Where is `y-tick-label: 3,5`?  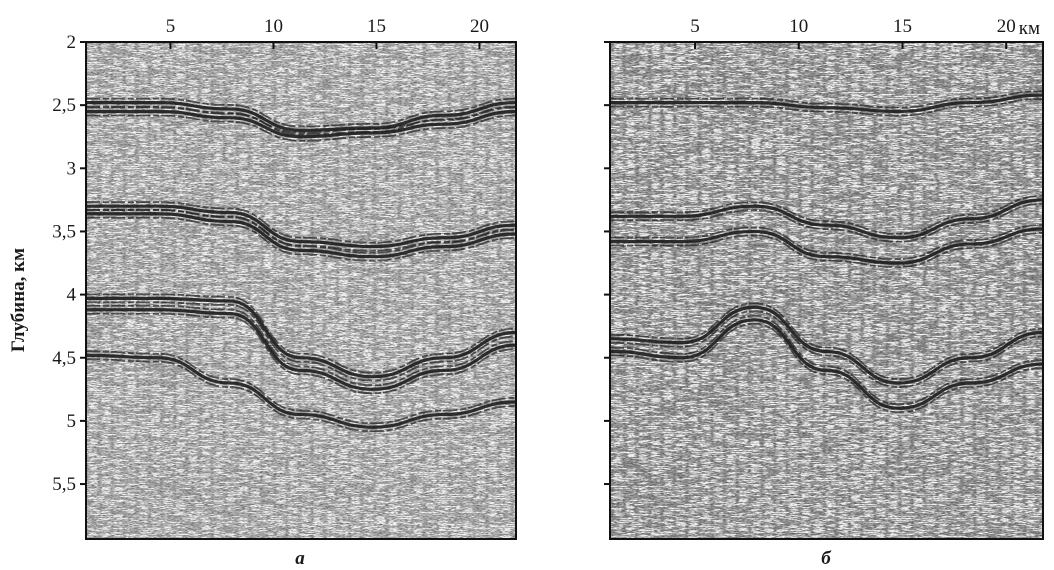 y-tick-label: 3,5 is located at coordinates (64, 231).